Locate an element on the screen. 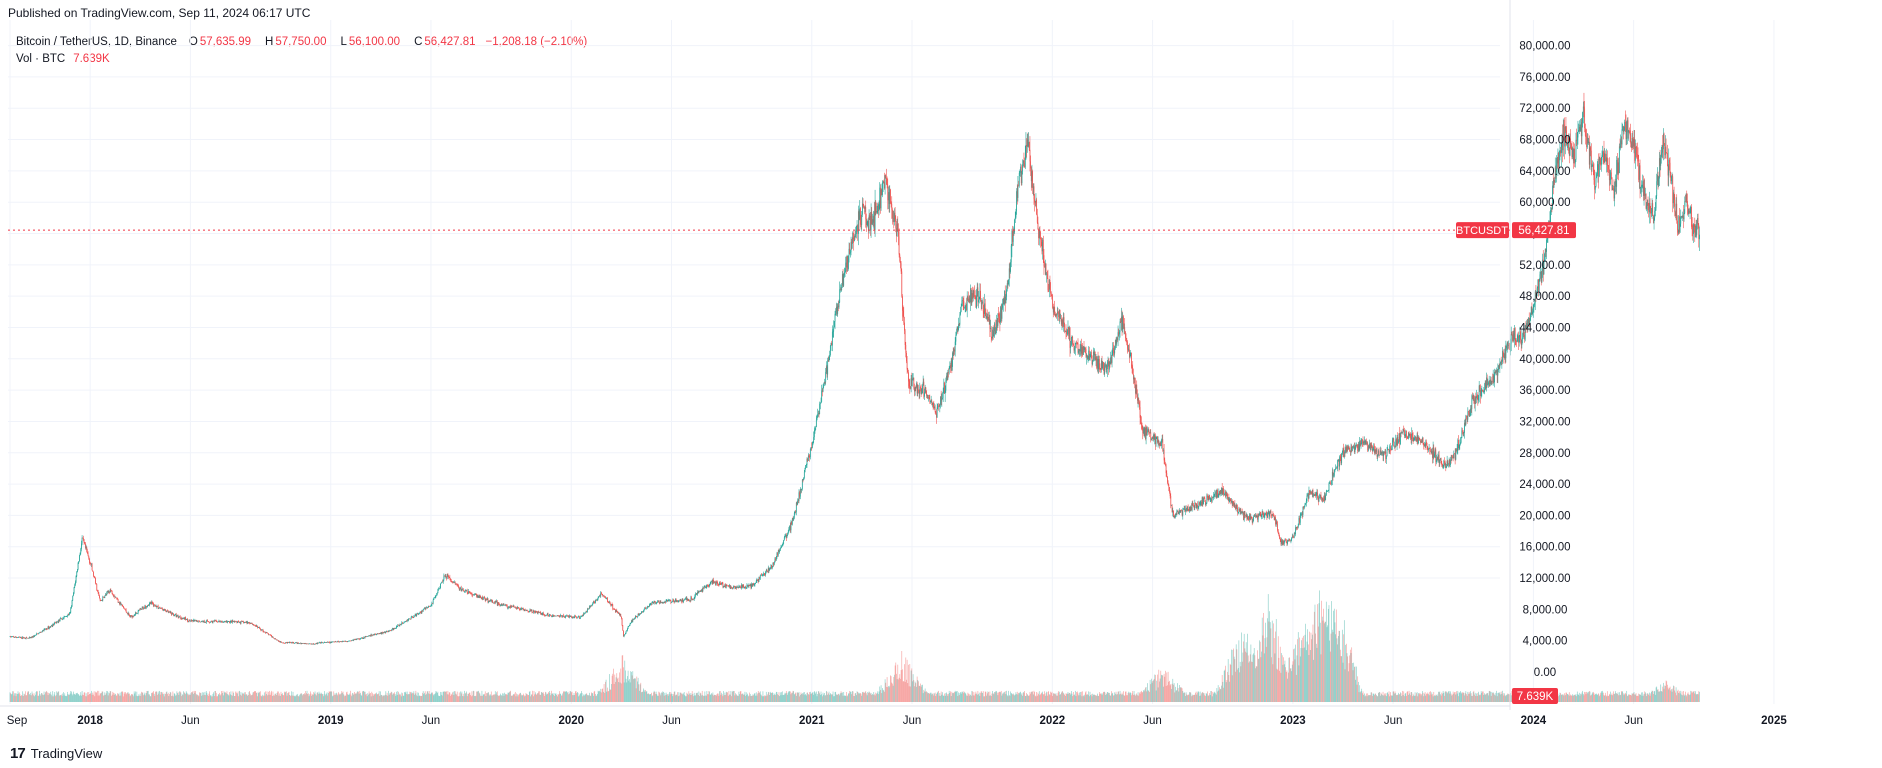  volume-label: Vol · BTC is located at coordinates (41, 59).